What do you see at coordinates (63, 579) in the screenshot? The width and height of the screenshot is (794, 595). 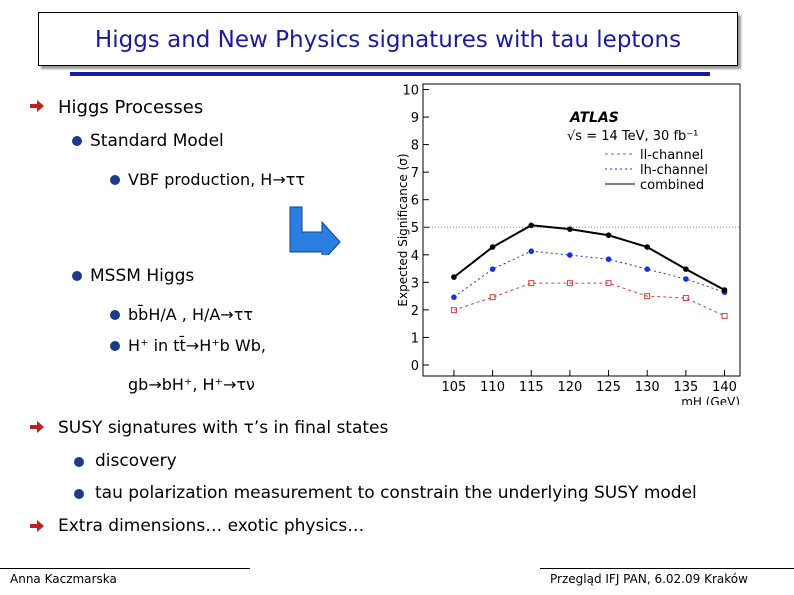 I see `footer-author: Anna Kaczmarska` at bounding box center [63, 579].